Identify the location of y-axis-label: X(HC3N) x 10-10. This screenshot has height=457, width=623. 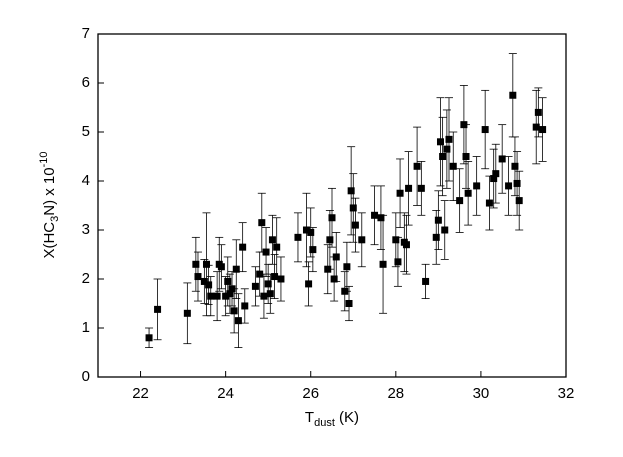
(49, 204).